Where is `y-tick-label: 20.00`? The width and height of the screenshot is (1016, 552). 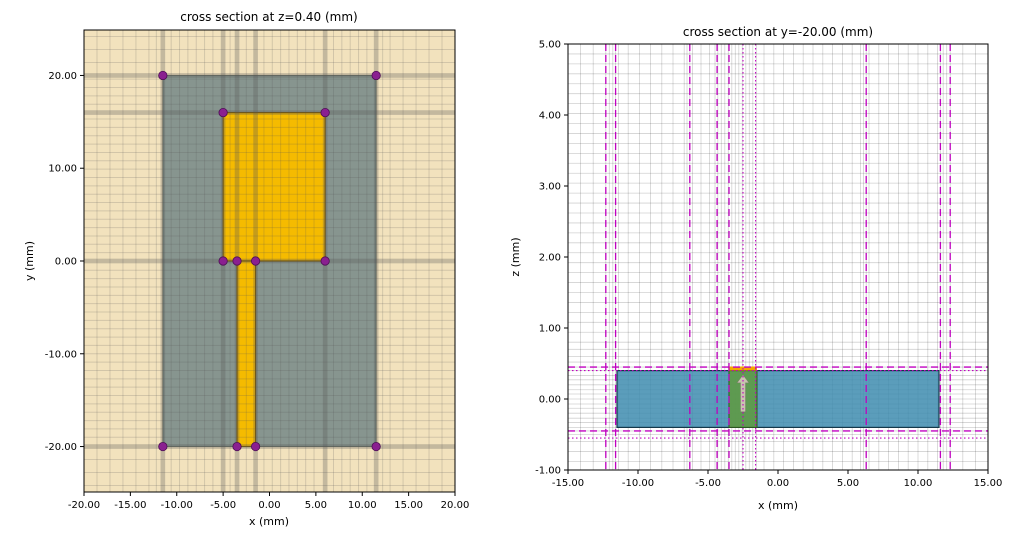 y-tick-label: 20.00 is located at coordinates (62, 76).